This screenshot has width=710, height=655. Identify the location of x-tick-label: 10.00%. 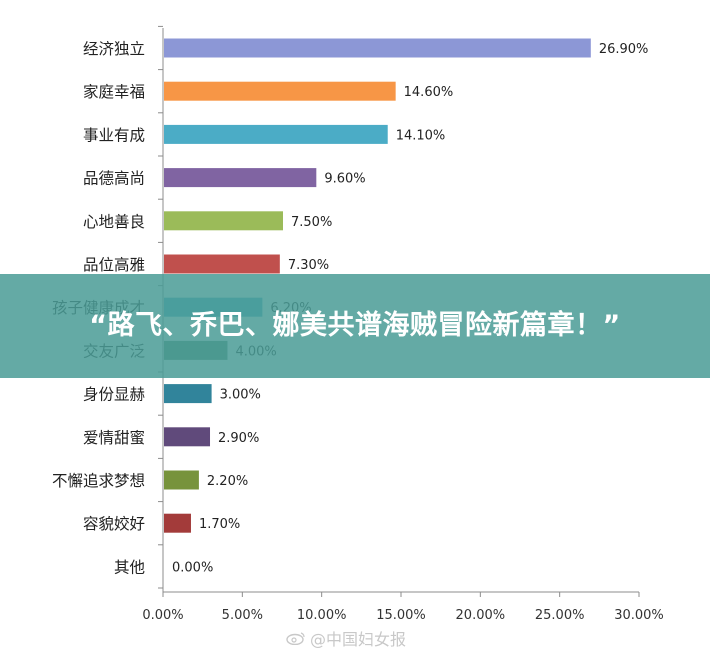
(322, 615).